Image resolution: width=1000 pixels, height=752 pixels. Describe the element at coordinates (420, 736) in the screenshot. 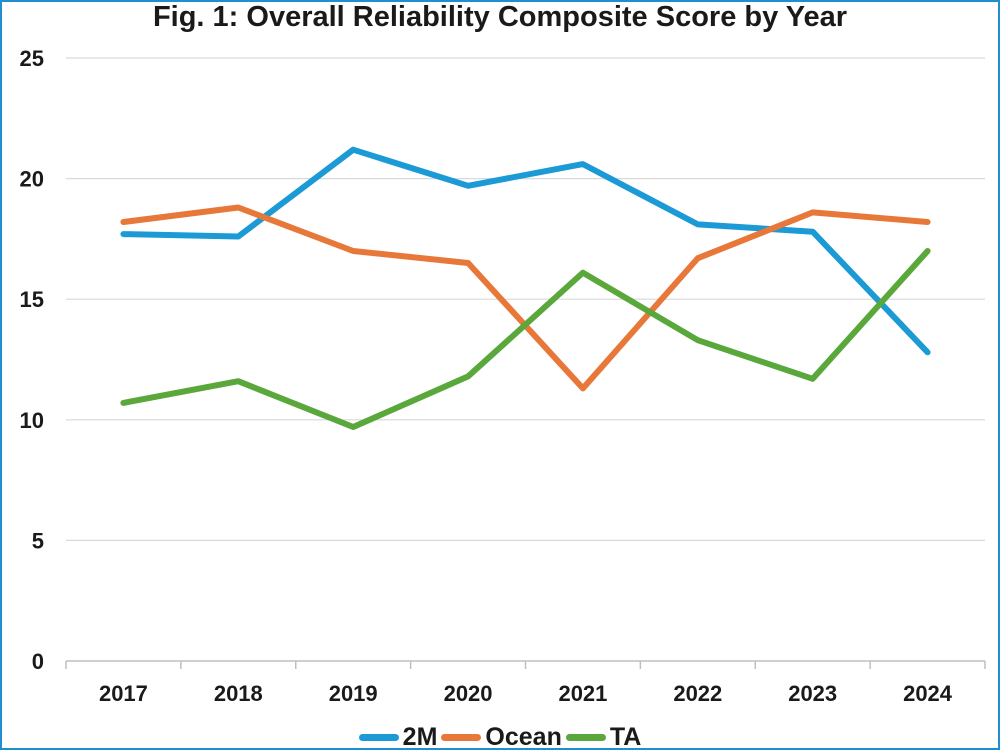

I see `legend-label: 2M` at that location.